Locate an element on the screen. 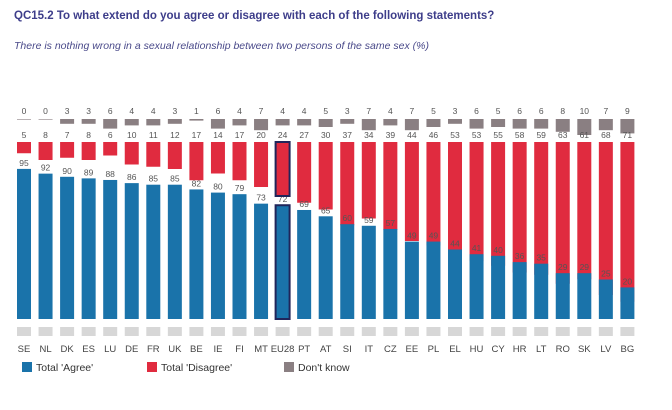 The height and width of the screenshot is (410, 672). flag-icon-de is located at coordinates (131, 331).